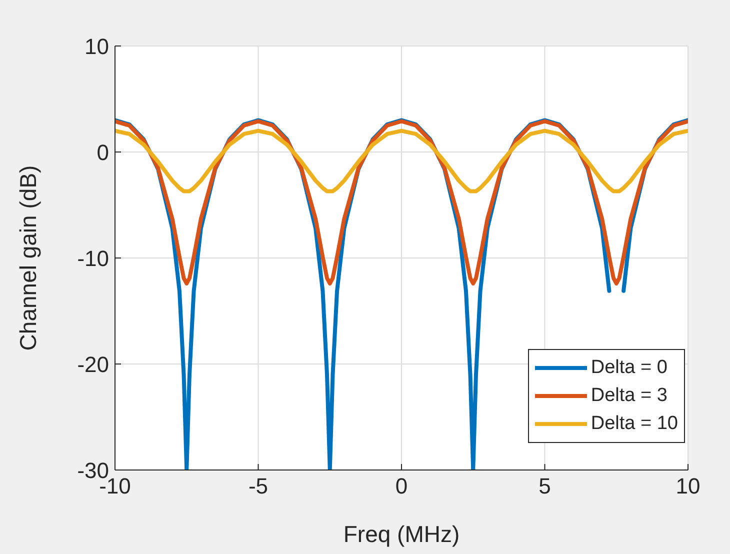  I want to click on legend-label: Delta = 3, so click(629, 396).